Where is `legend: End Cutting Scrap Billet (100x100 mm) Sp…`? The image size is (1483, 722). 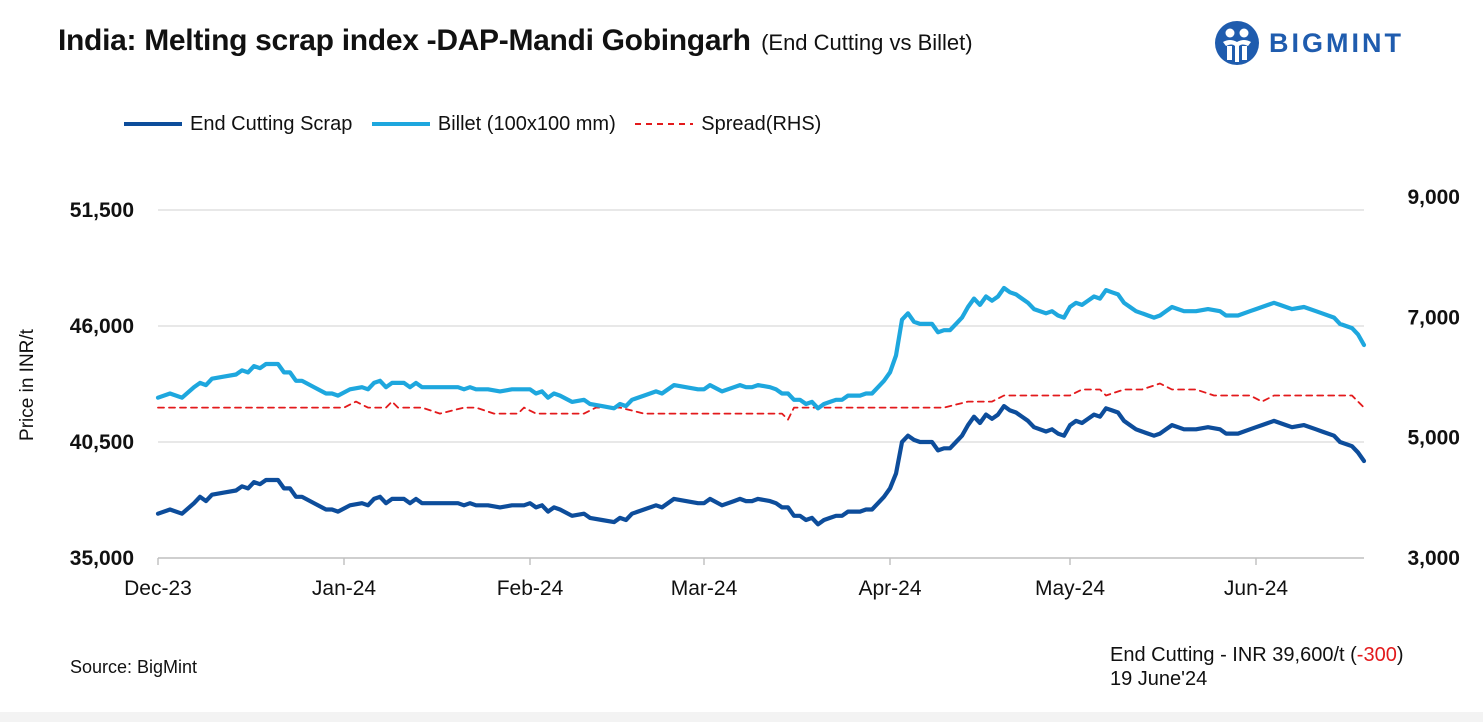 legend: End Cutting Scrap Billet (100x100 mm) Sp… is located at coordinates (479, 124).